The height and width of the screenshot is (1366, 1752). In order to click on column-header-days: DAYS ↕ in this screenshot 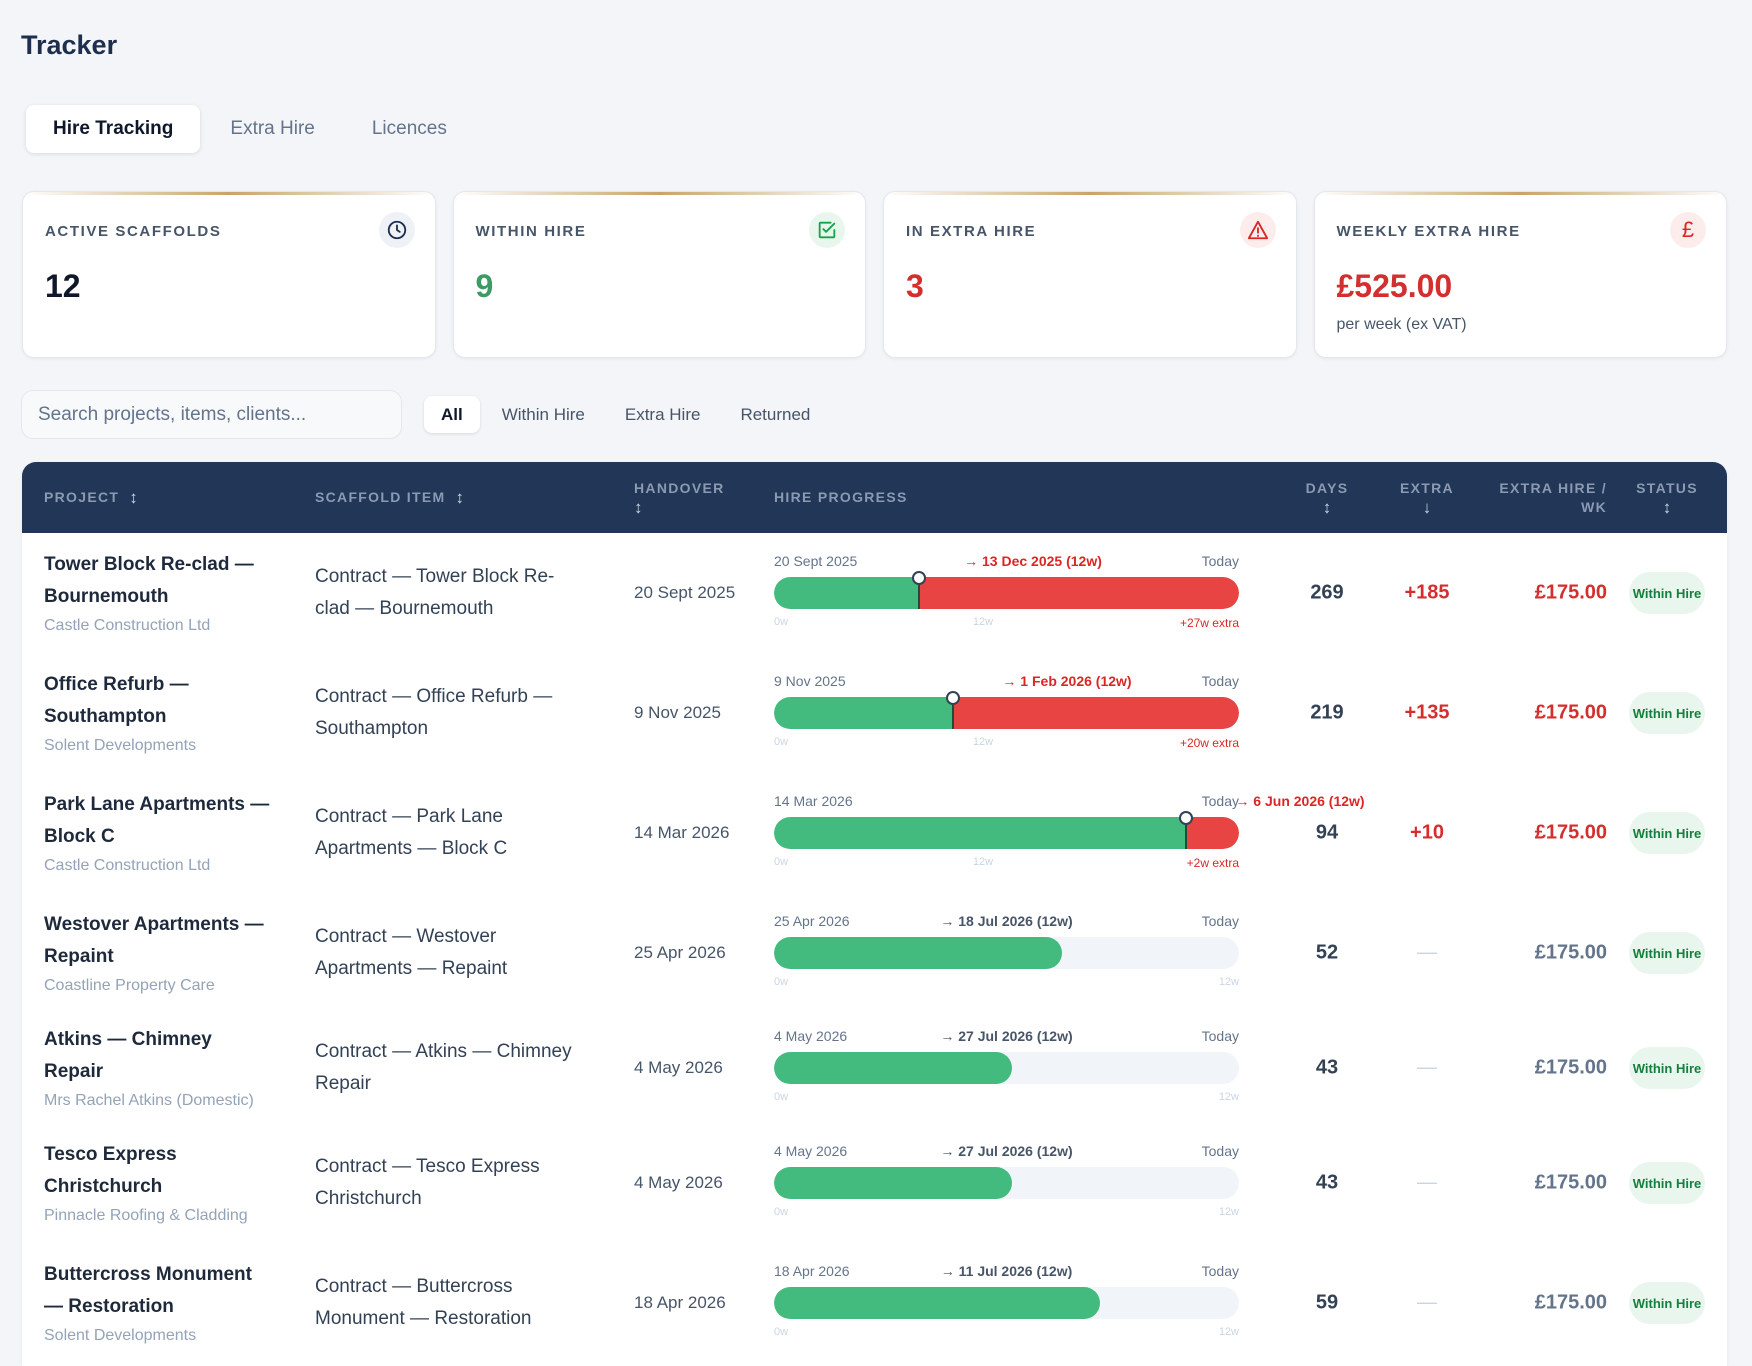, I will do `click(1327, 497)`.